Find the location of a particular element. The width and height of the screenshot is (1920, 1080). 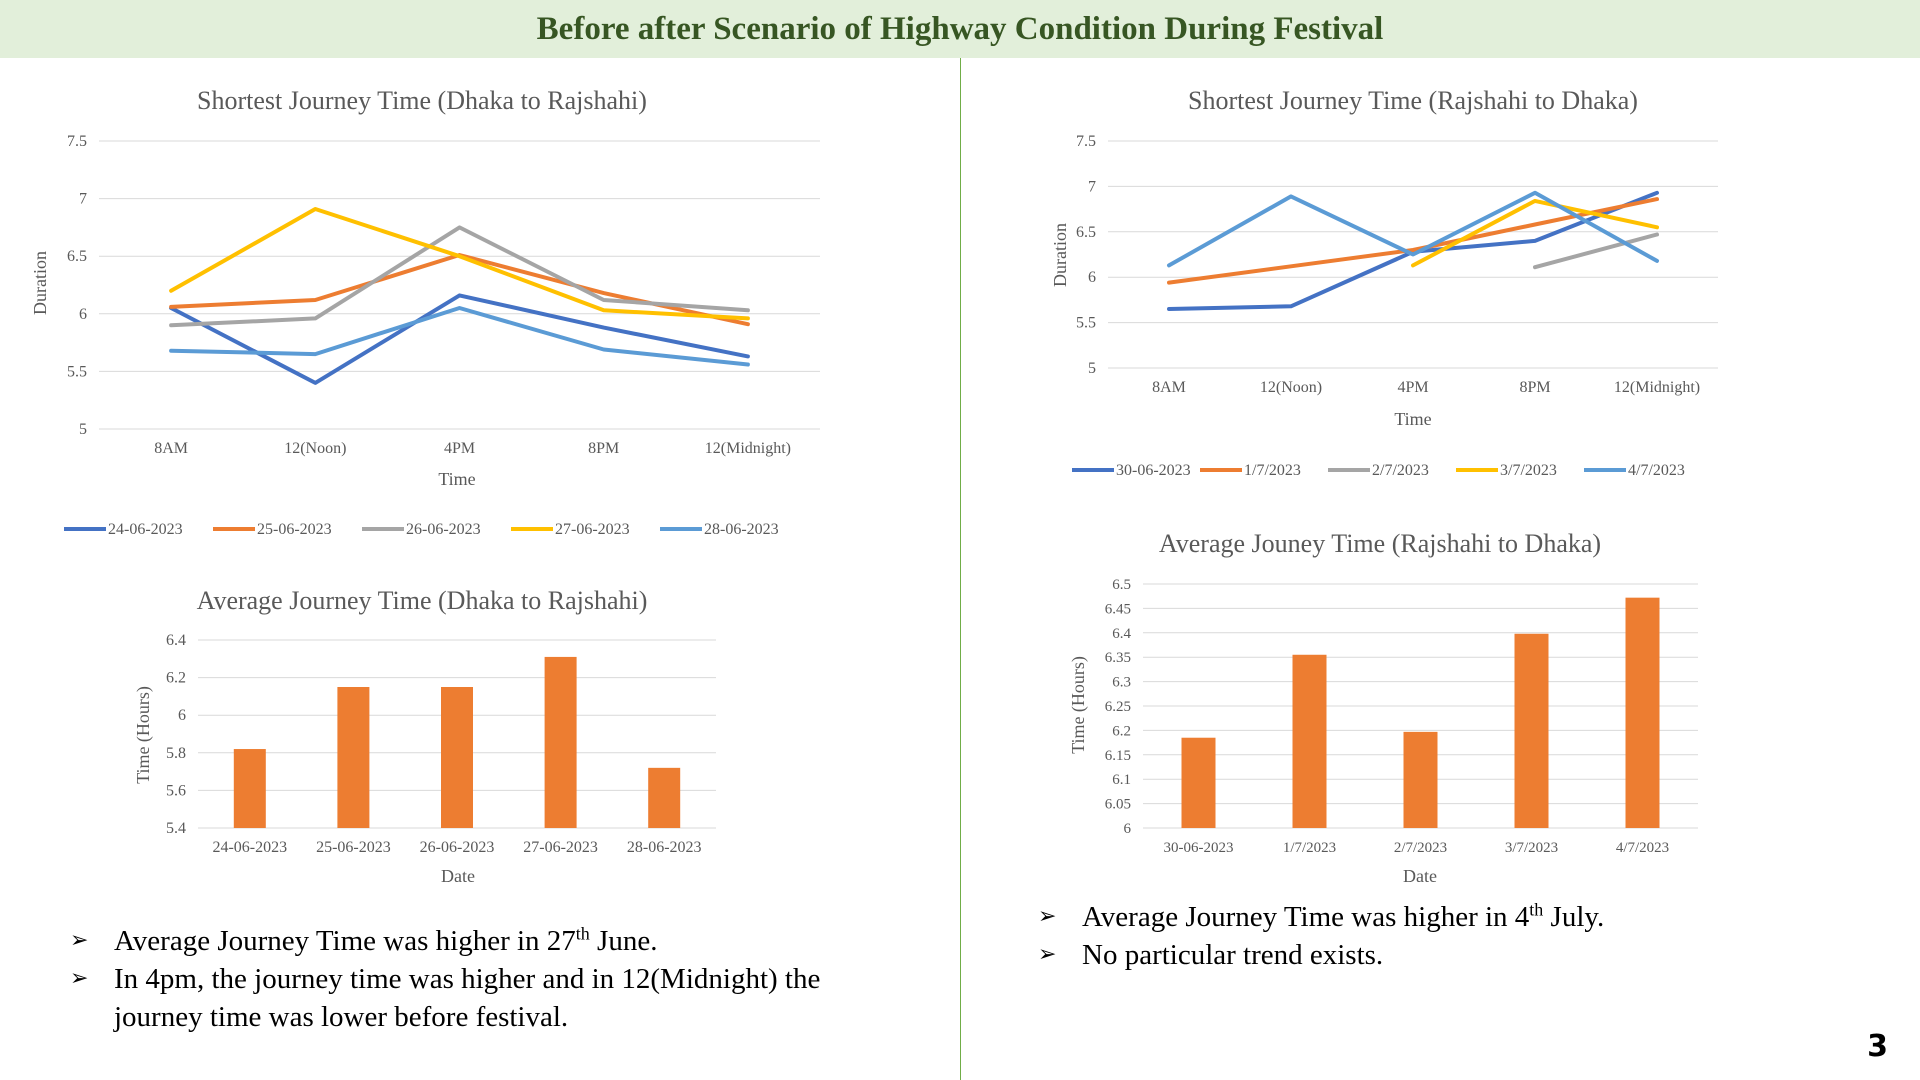

legend-label: 4/7/2023 is located at coordinates (1656, 470).